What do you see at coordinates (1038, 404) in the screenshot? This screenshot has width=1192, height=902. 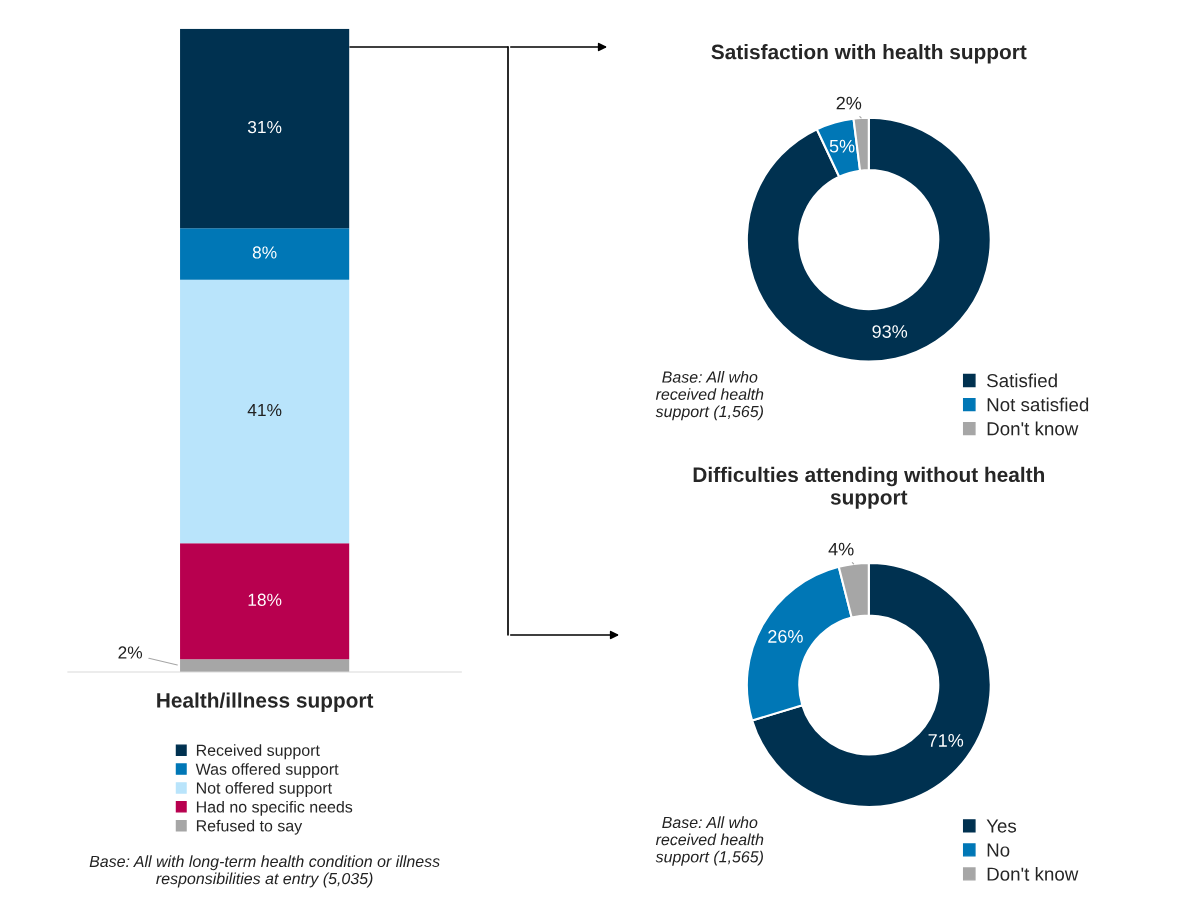 I see `legend-label: Not satisfied` at bounding box center [1038, 404].